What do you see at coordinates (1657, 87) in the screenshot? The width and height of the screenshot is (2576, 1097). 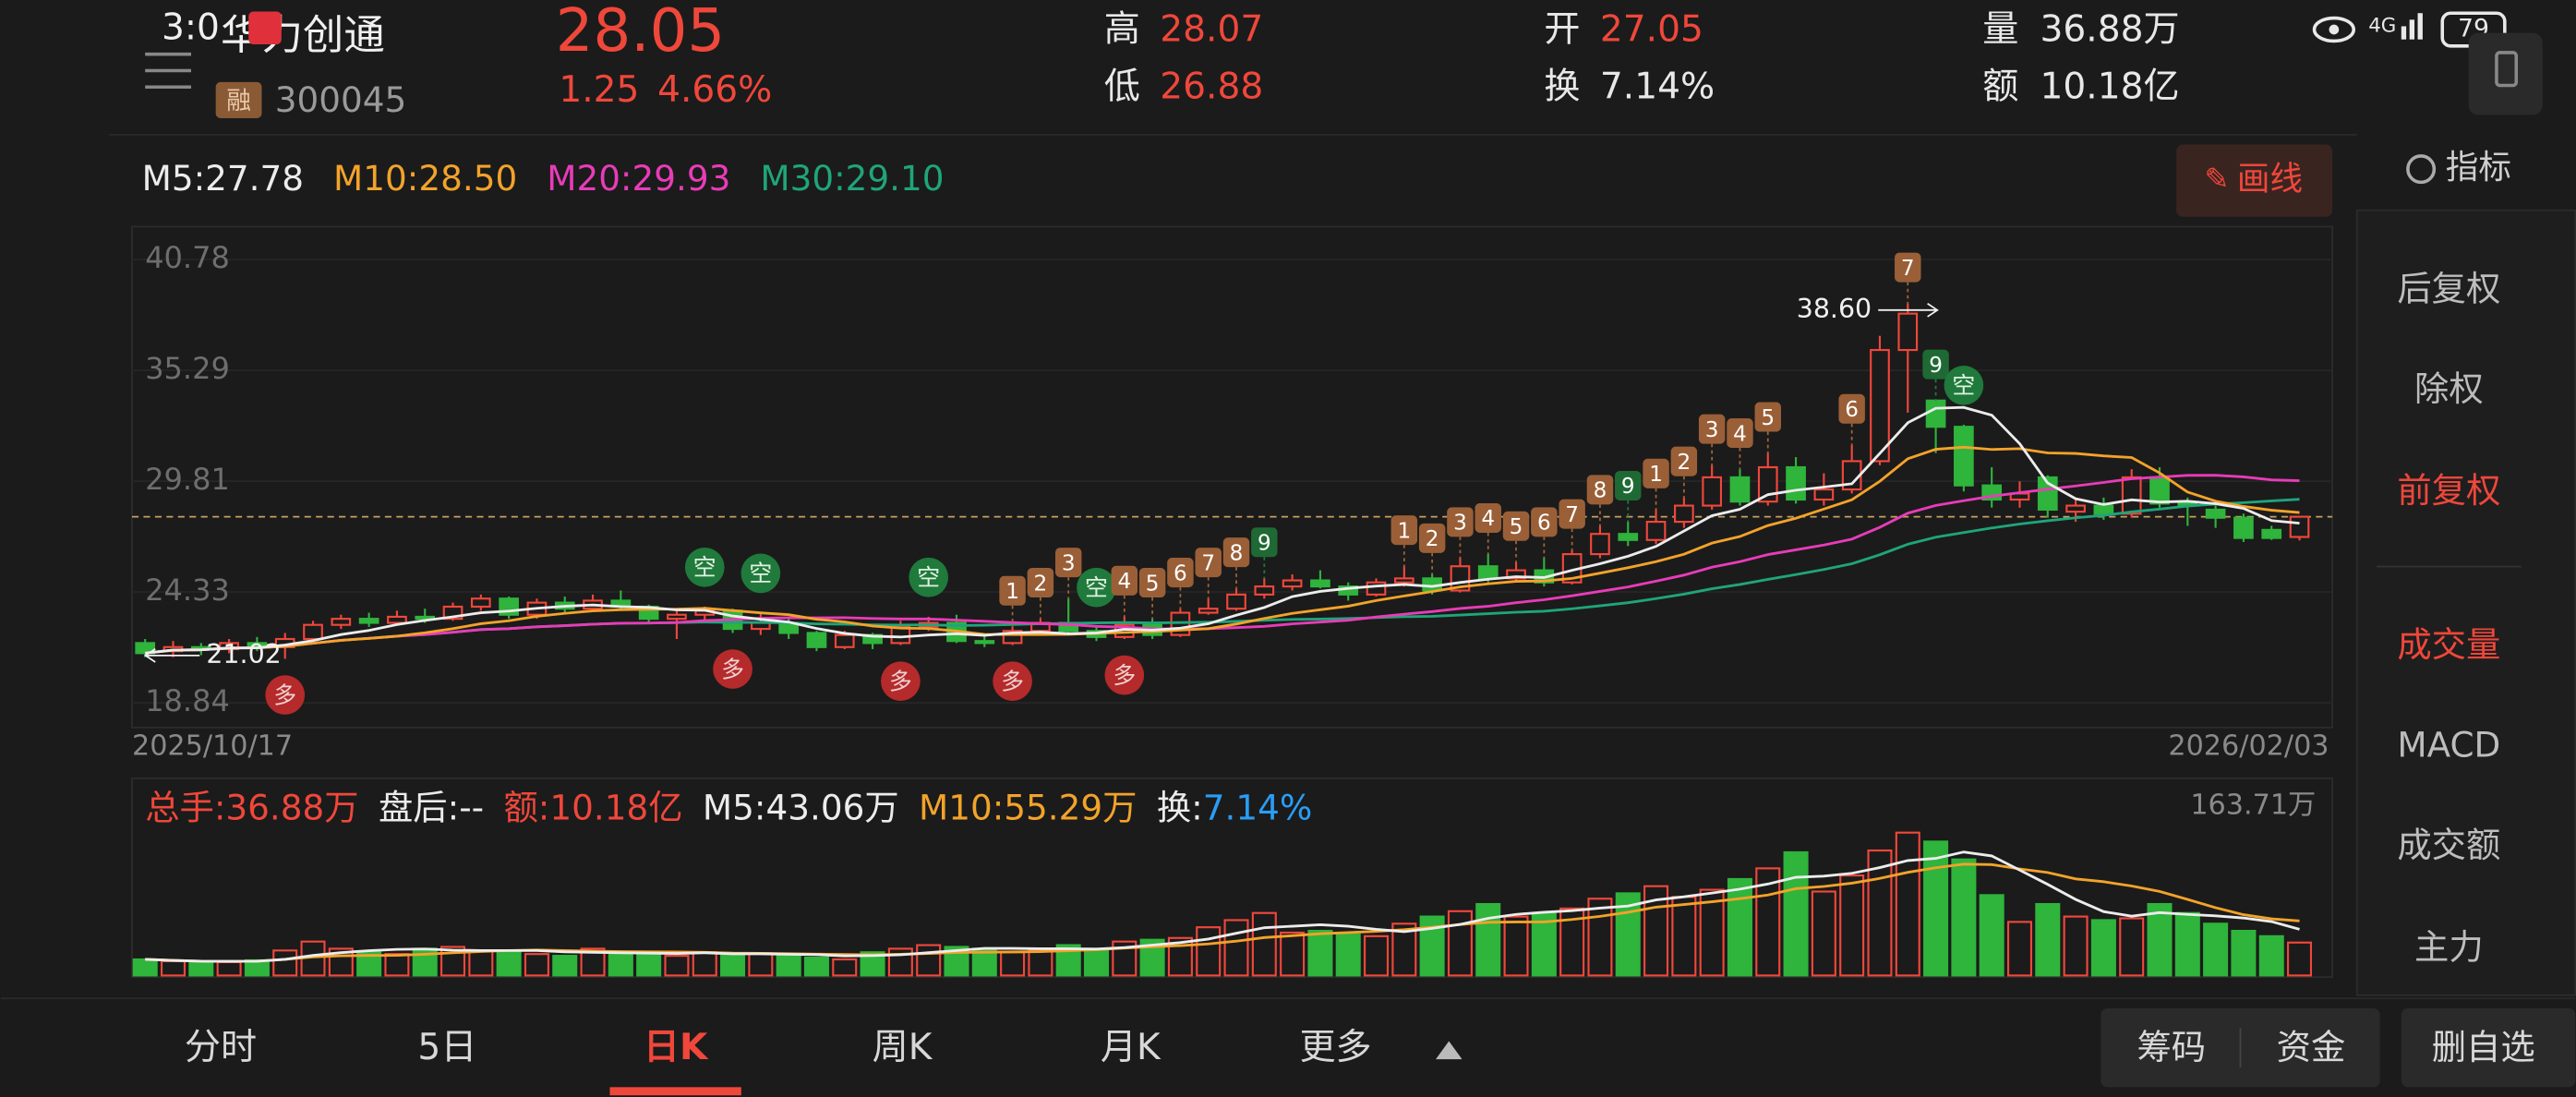 I see `value: 7.14%` at bounding box center [1657, 87].